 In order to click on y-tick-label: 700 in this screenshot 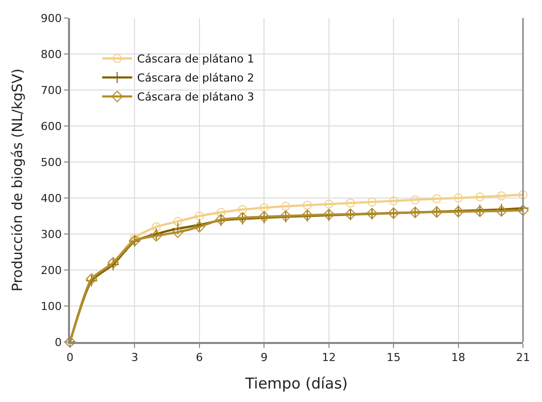, I will do `click(51, 90)`.